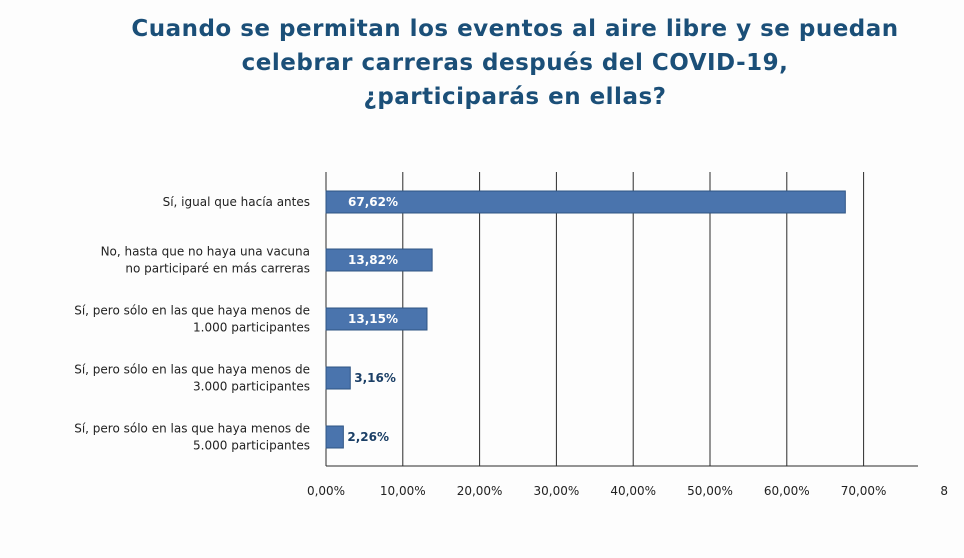 This screenshot has height=558, width=964. Describe the element at coordinates (217, 269) in the screenshot. I see `category-label: no participaré en más carreras` at that location.